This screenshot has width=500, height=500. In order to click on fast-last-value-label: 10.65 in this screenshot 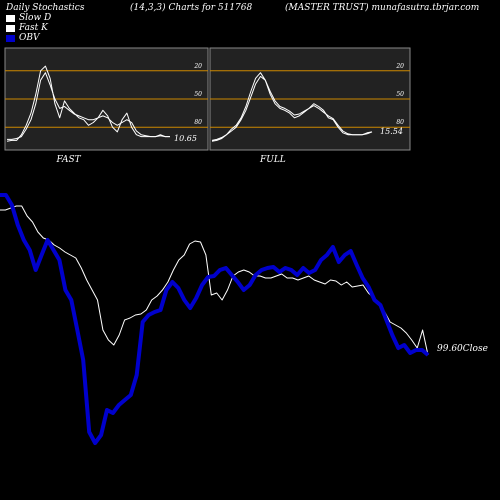, I will do `click(185, 138)`.